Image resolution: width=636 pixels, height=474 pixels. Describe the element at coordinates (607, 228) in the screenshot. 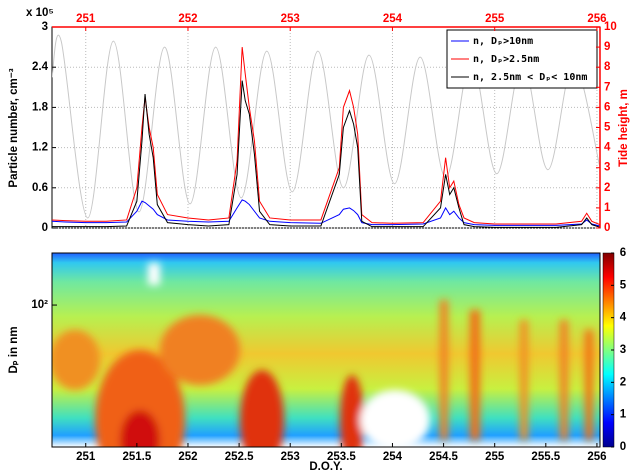

I see `y2-tick-label: 0` at that location.